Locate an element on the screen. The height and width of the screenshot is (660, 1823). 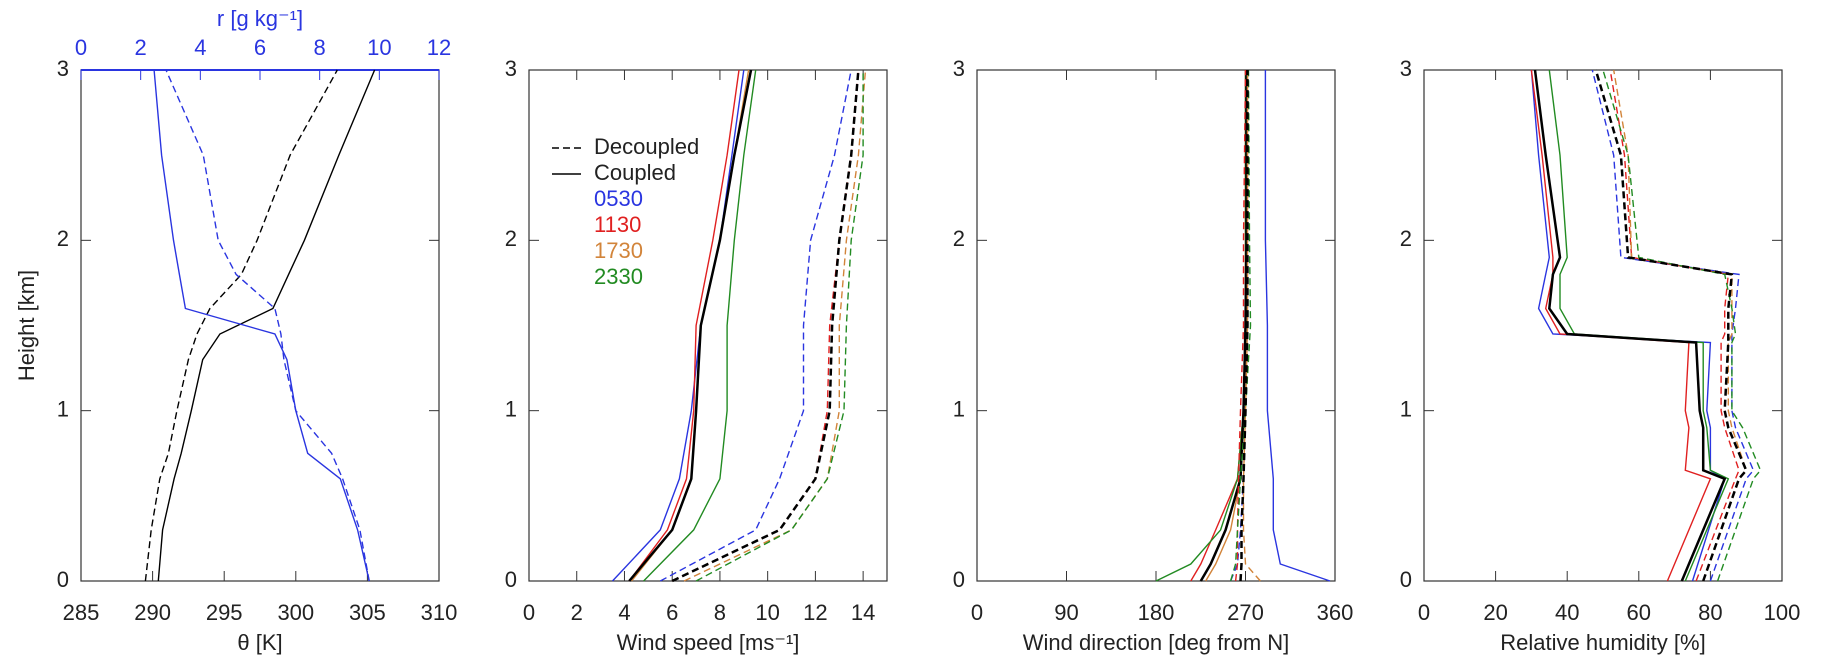
x-tick-label: 180 is located at coordinates (1156, 612).